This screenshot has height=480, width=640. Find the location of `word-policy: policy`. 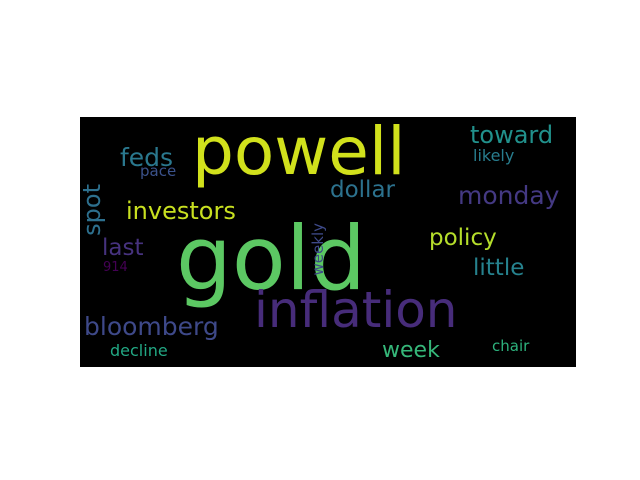

word-policy: policy is located at coordinates (463, 238).